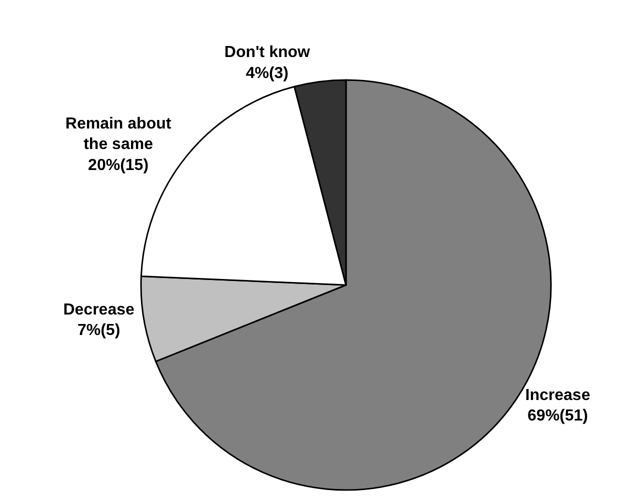  What do you see at coordinates (118, 134) in the screenshot?
I see `slice-label: Remain about the same` at bounding box center [118, 134].